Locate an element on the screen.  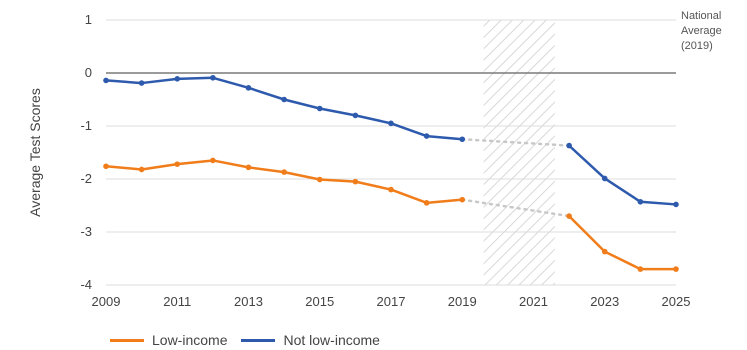
x-tick-label: 2025 is located at coordinates (676, 301).